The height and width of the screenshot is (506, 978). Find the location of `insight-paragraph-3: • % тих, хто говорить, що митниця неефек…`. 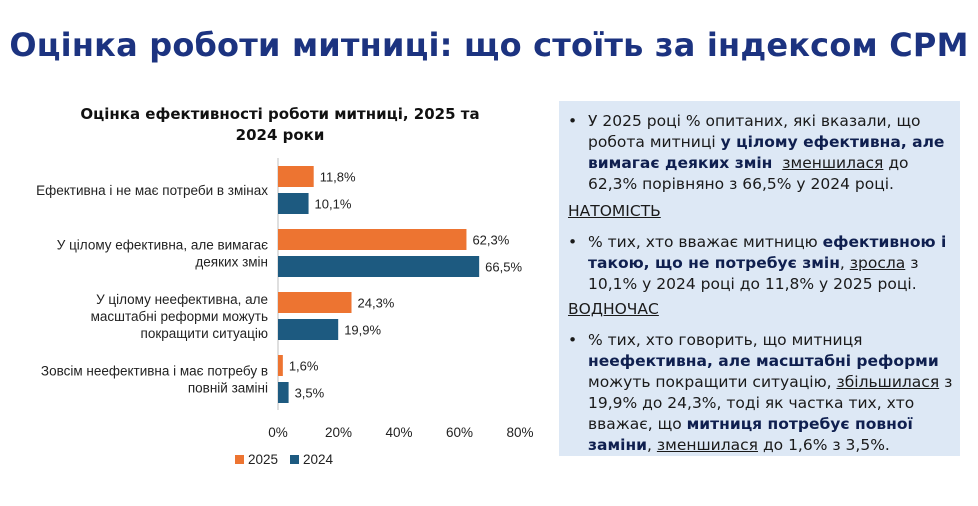

insight-paragraph-3: • % тих, хто говорить, що митниця неефек… is located at coordinates (760, 392).